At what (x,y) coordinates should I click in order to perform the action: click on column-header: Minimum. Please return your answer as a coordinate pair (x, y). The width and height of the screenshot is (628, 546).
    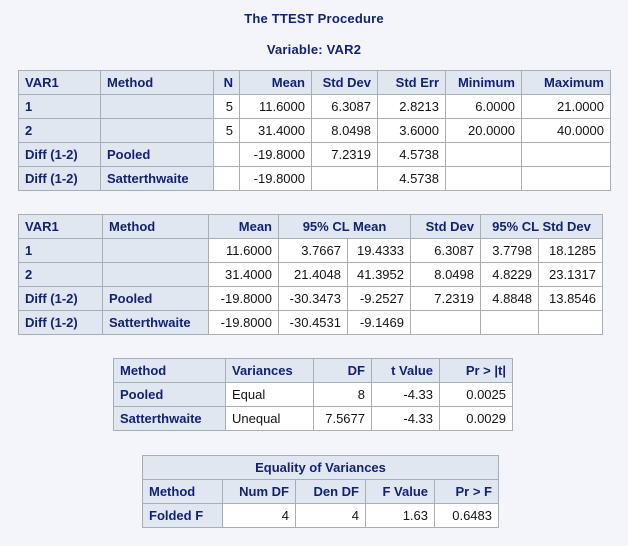
    Looking at the image, I should click on (483, 82).